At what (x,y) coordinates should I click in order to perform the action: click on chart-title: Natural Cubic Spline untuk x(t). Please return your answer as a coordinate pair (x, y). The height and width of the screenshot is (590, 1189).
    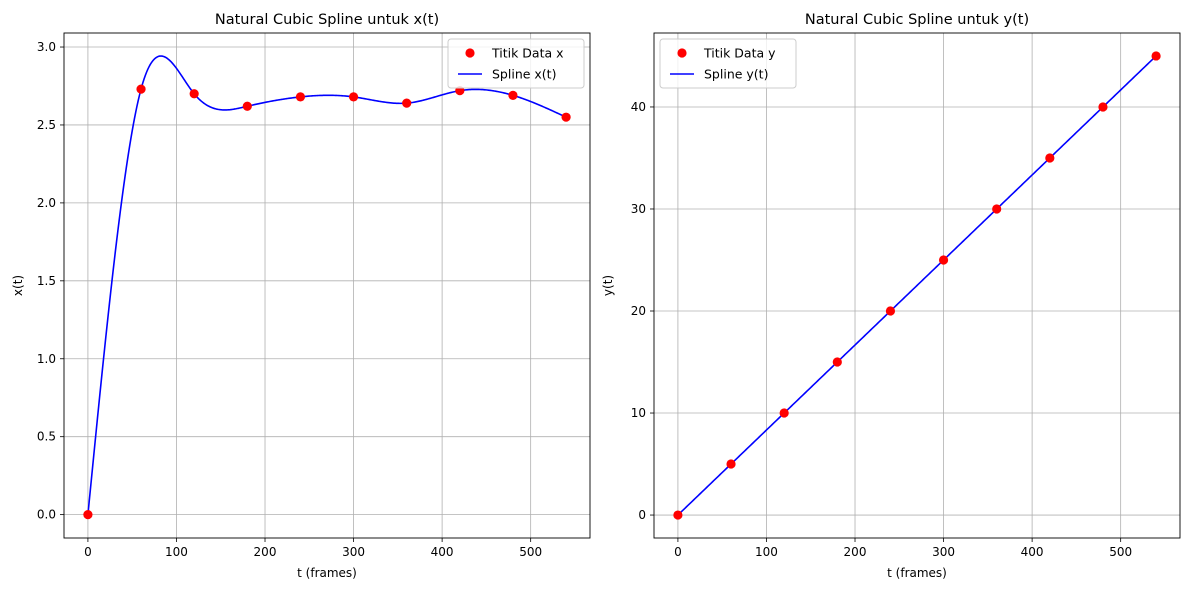
    Looking at the image, I should click on (327, 20).